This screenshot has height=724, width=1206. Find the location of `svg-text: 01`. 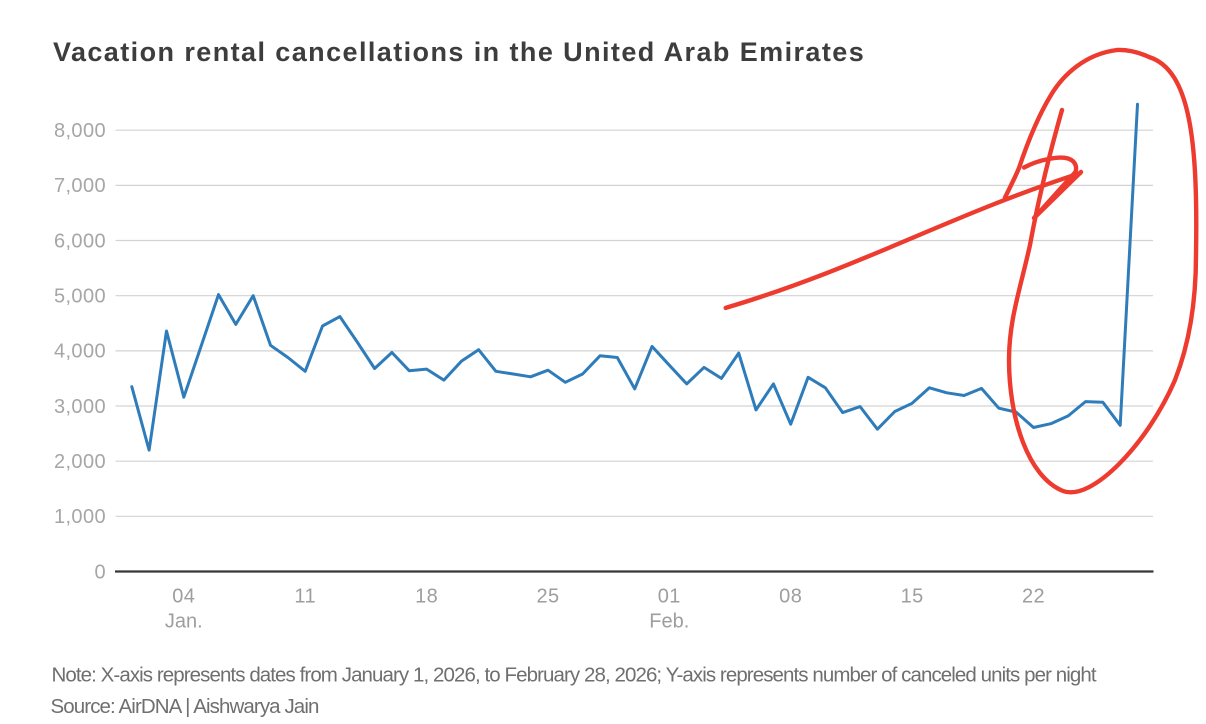

svg-text: 01 is located at coordinates (669, 596).